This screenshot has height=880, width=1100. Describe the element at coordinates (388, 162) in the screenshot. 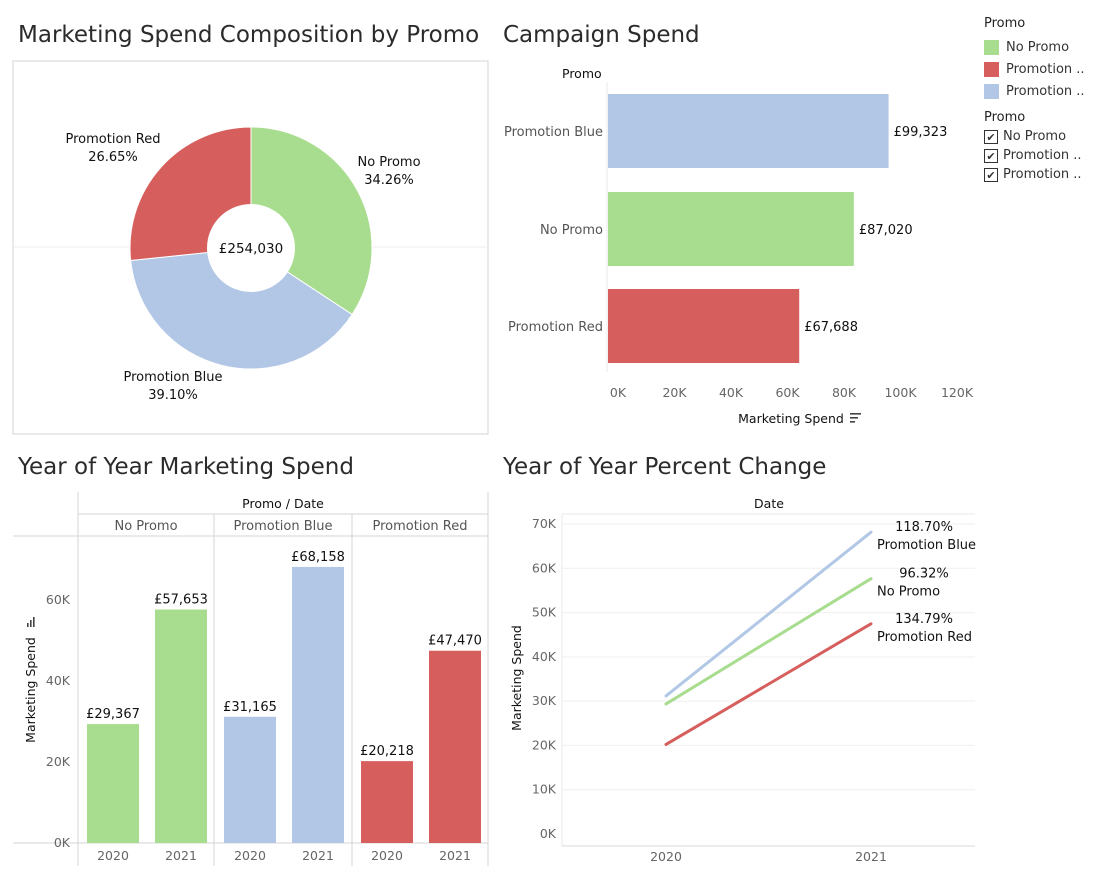

I see `slice-name-label: No Promo` at that location.